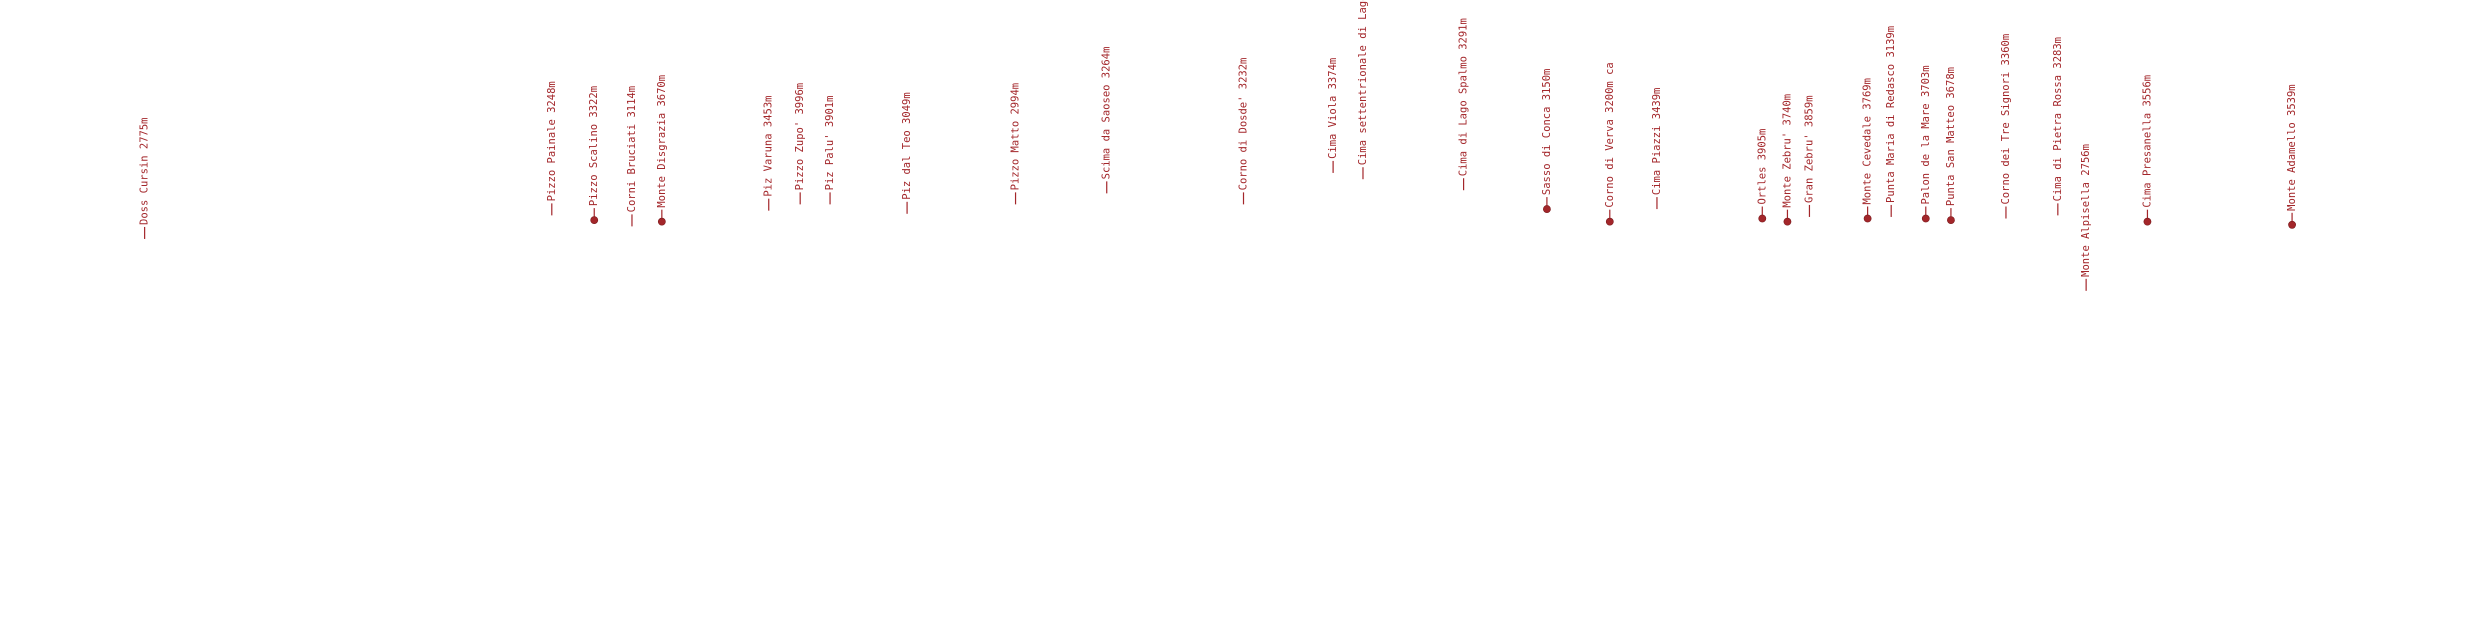  Describe the element at coordinates (830, 143) in the screenshot. I see `peak-label: Piz Palu' 3901m` at that location.